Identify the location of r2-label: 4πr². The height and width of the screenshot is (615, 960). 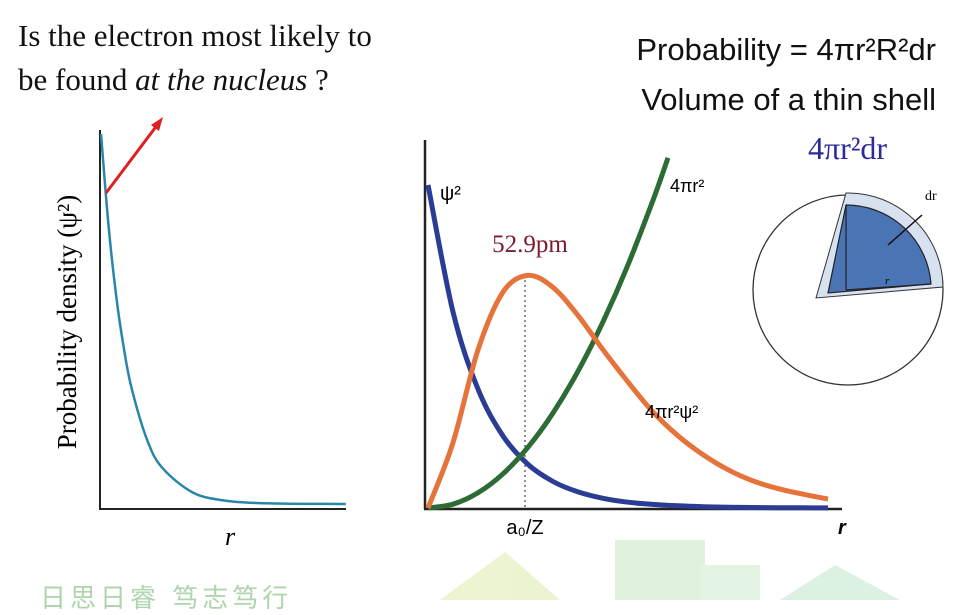
(687, 186).